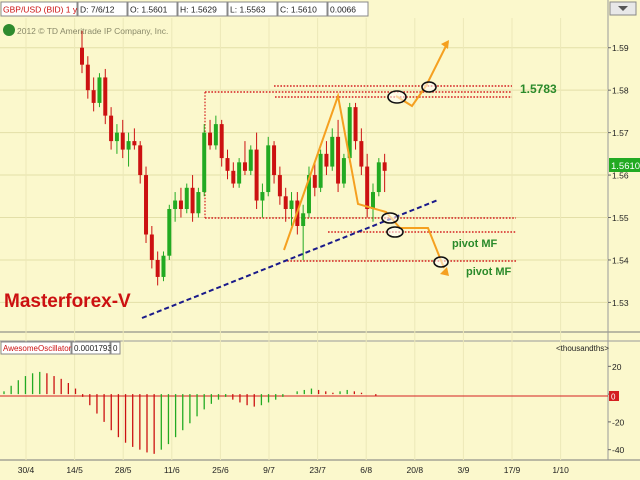 The height and width of the screenshot is (480, 640). Describe the element at coordinates (198, 10) in the screenshot. I see `high-value: H: 1.5629` at that location.